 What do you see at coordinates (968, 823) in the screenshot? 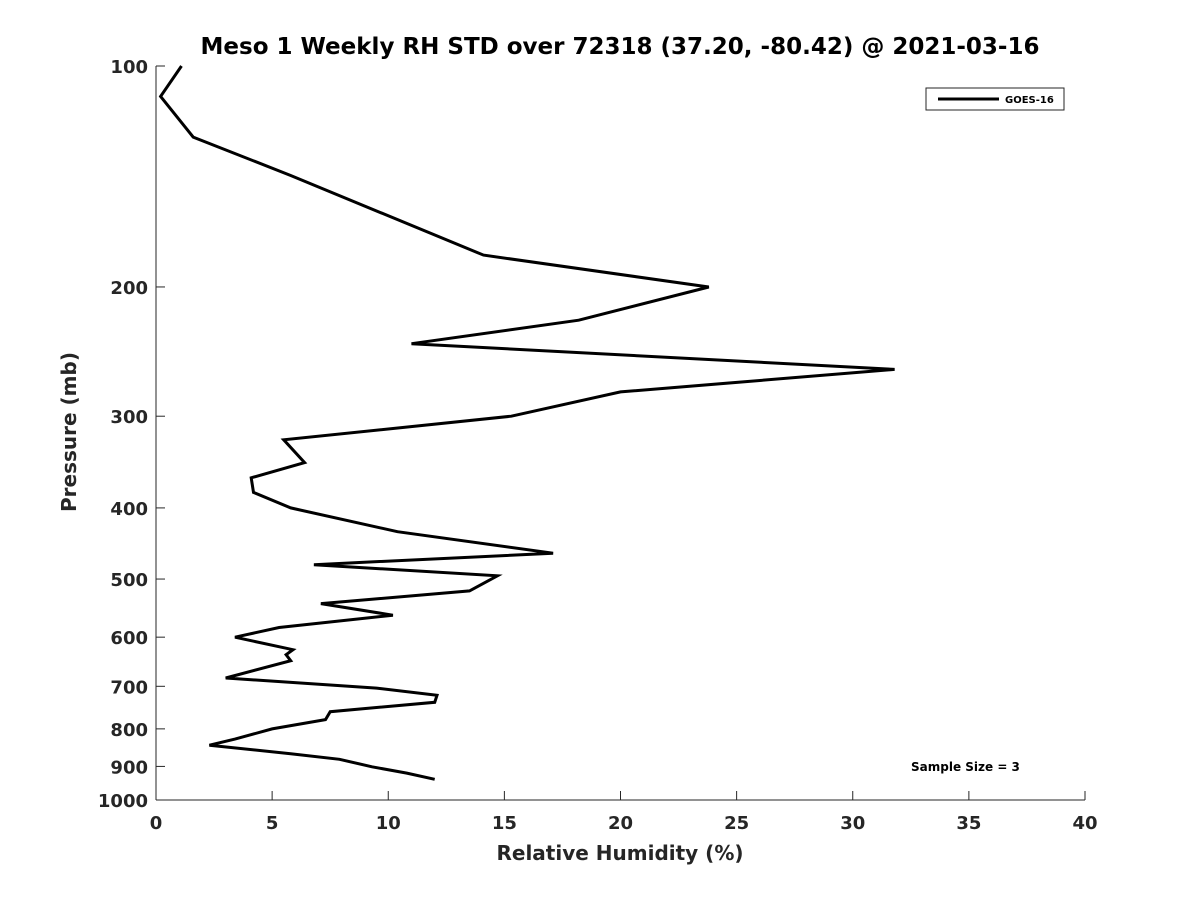
I see `x-tick-label: 35` at bounding box center [968, 823].